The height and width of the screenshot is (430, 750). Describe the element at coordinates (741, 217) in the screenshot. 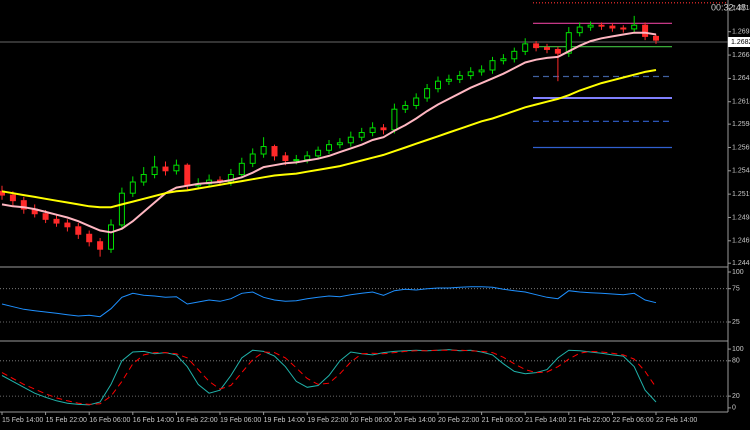

I see `y-tick-label: 1.2494` at that location.